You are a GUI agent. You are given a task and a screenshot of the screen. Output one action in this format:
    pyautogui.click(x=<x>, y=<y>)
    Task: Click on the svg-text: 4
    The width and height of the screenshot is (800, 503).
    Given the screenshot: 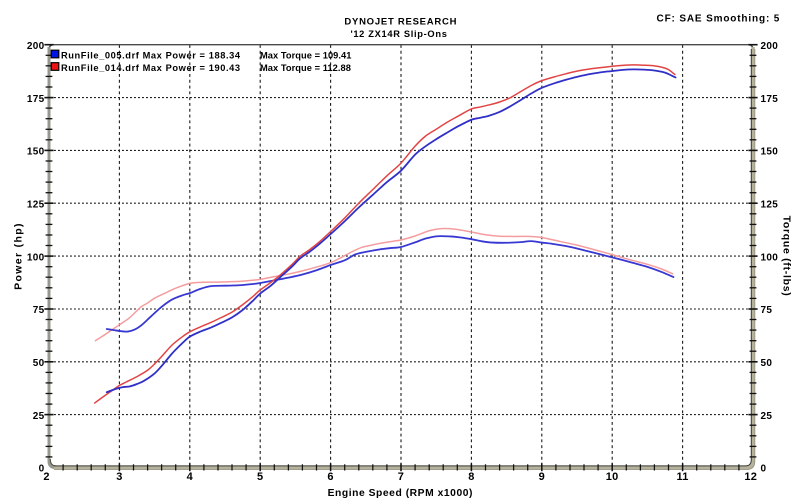 What is the action you would take?
    pyautogui.click(x=190, y=477)
    